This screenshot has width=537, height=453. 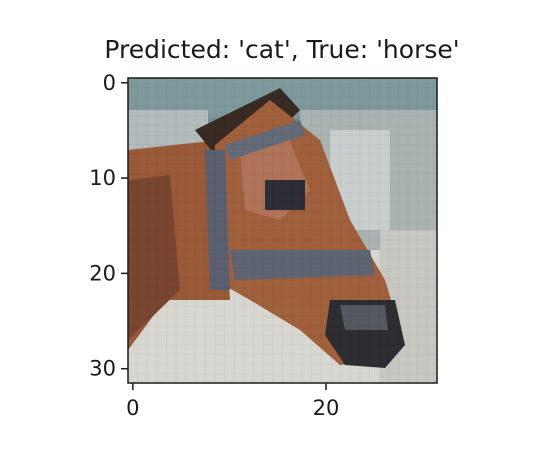 I want to click on y-tick-label: 20, so click(x=102, y=273).